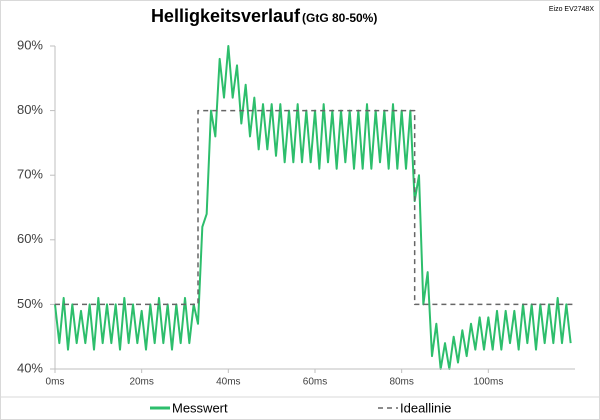  What do you see at coordinates (425, 407) in the screenshot?
I see `legend-label: Ideallinie` at bounding box center [425, 407].